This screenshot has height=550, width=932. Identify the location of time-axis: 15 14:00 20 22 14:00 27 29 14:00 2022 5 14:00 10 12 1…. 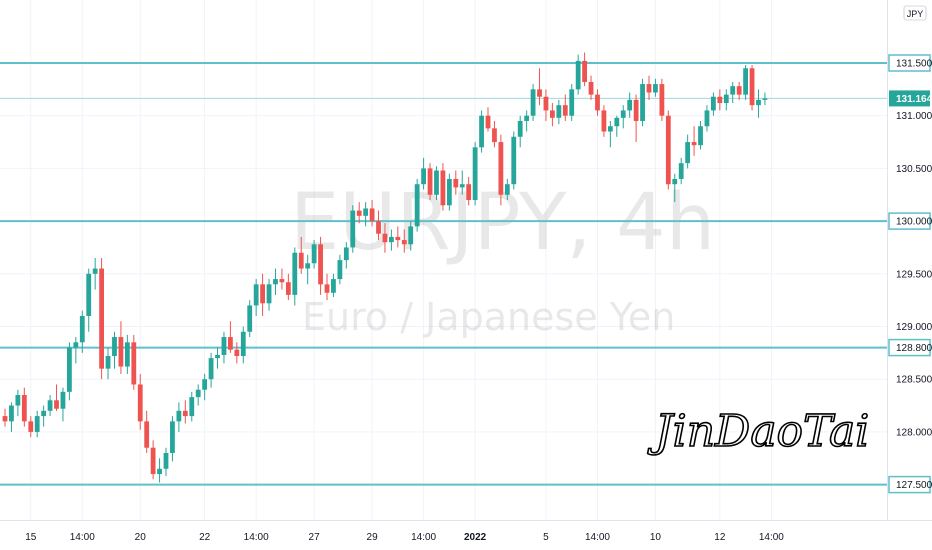
(466, 532).